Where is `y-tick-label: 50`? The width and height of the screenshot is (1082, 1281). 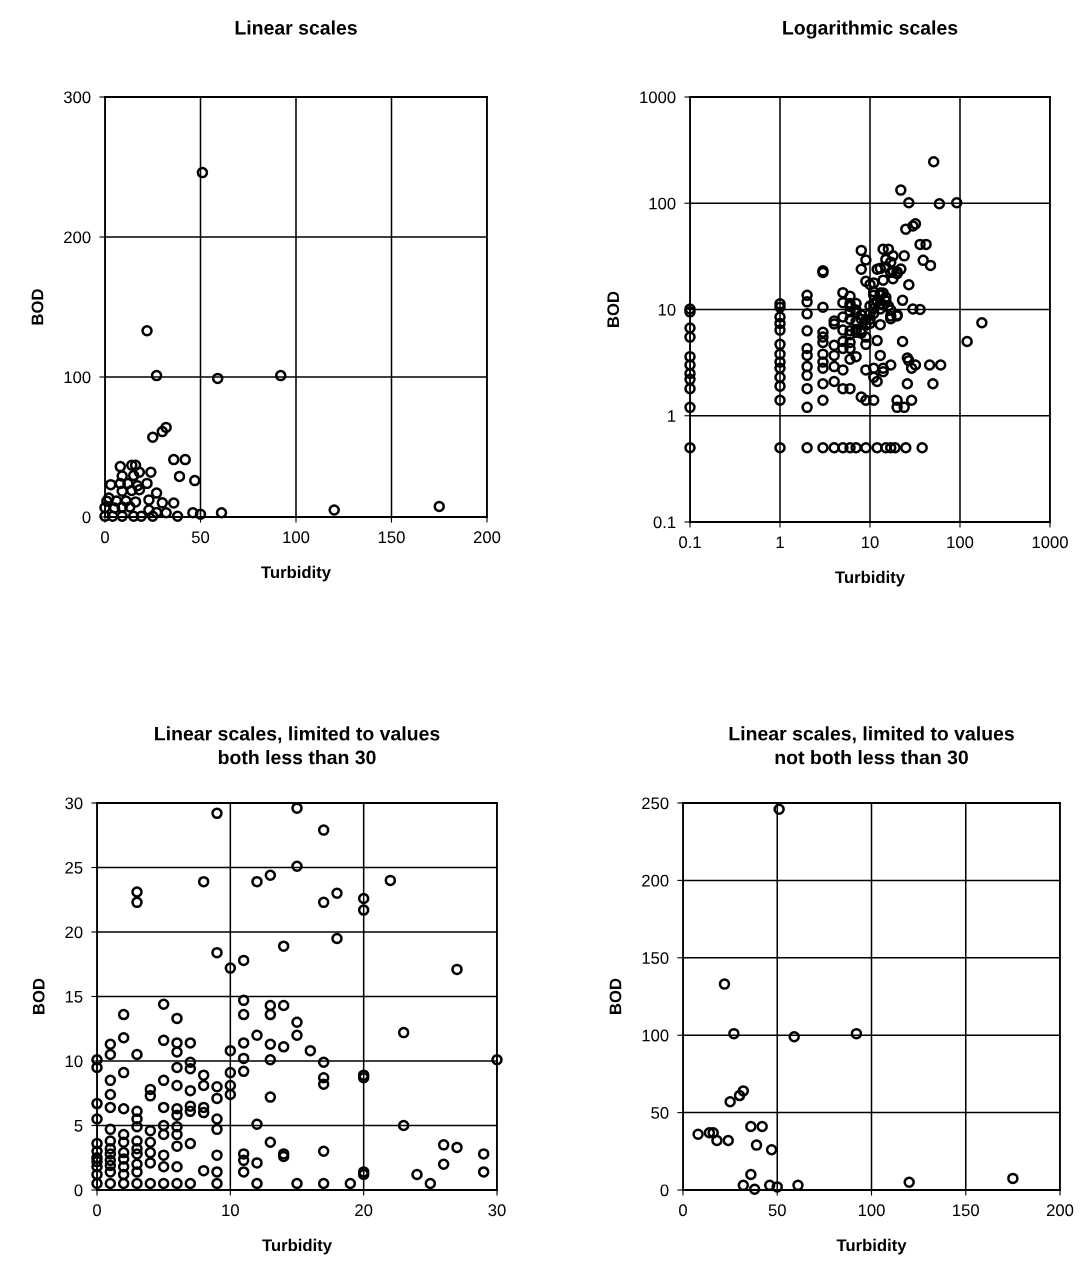
y-tick-label: 50 is located at coordinates (660, 1113).